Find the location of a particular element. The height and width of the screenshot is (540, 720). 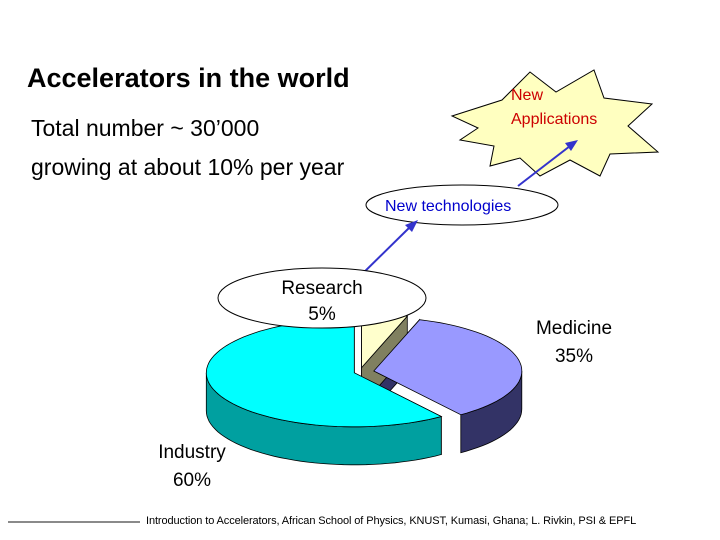

medicine-label: Medicine is located at coordinates (574, 328).